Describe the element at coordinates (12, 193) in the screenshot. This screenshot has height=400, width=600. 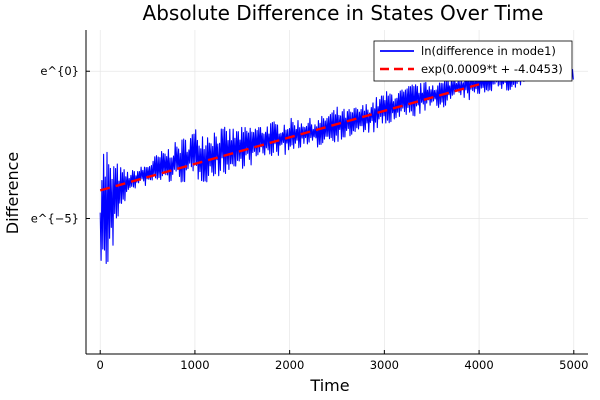
I see `y-axis-label: Difference` at that location.